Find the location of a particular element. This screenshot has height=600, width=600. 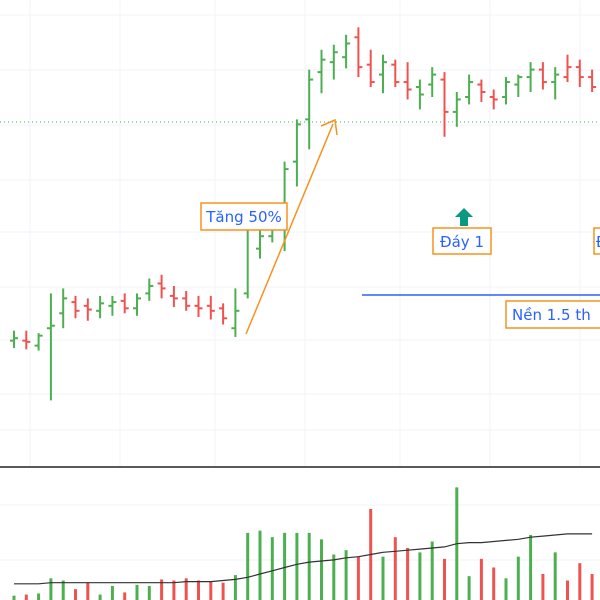

rise-annotation: Tăng 50% is located at coordinates (269, 226).